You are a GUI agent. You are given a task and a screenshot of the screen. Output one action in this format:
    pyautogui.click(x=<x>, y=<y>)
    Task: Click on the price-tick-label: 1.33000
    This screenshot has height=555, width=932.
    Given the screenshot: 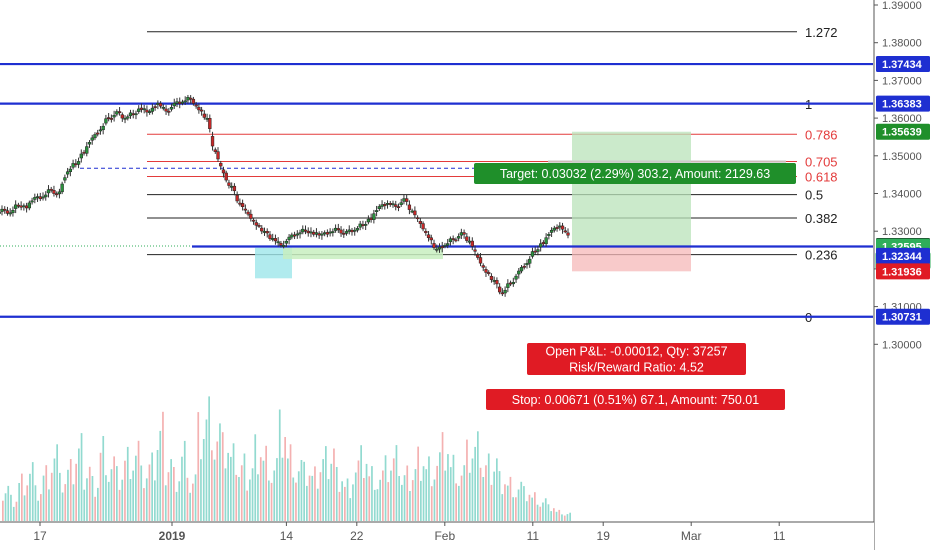 What is the action you would take?
    pyautogui.click(x=902, y=232)
    